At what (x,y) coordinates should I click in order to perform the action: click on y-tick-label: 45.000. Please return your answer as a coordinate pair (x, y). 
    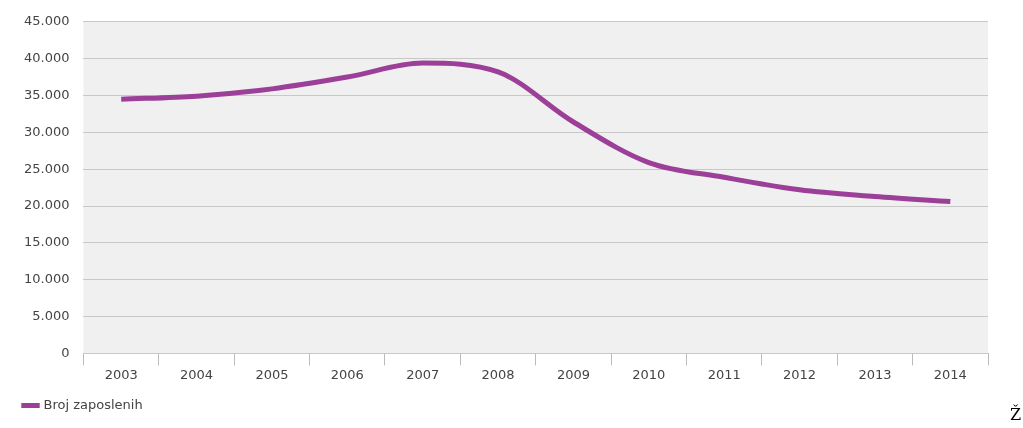
    Looking at the image, I should click on (46, 21).